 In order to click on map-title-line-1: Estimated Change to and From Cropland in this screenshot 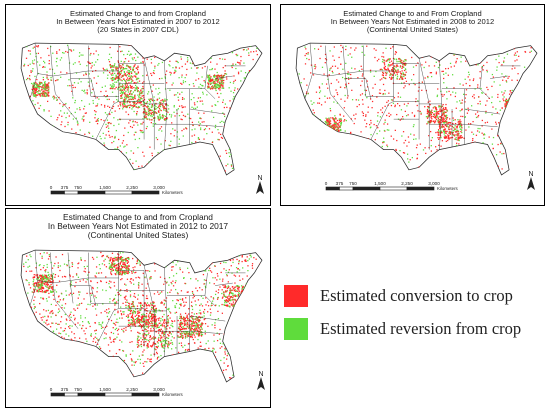, I will do `click(412, 13)`.